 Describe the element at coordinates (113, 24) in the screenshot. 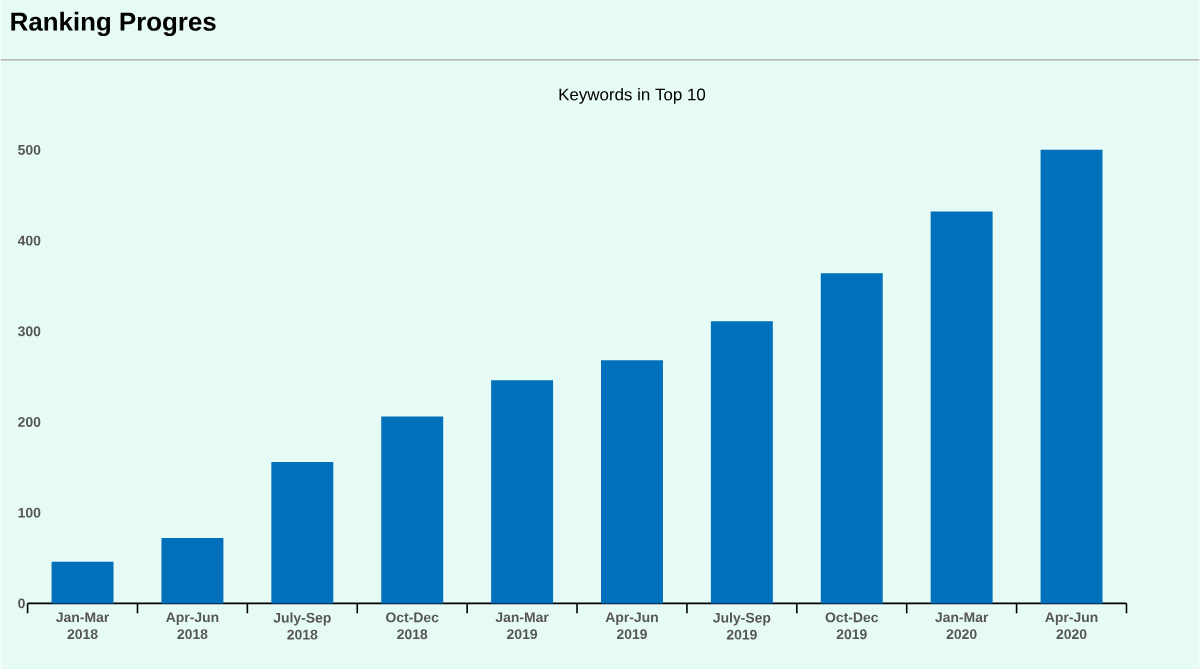

I see `chart-title: Ranking Progres` at that location.